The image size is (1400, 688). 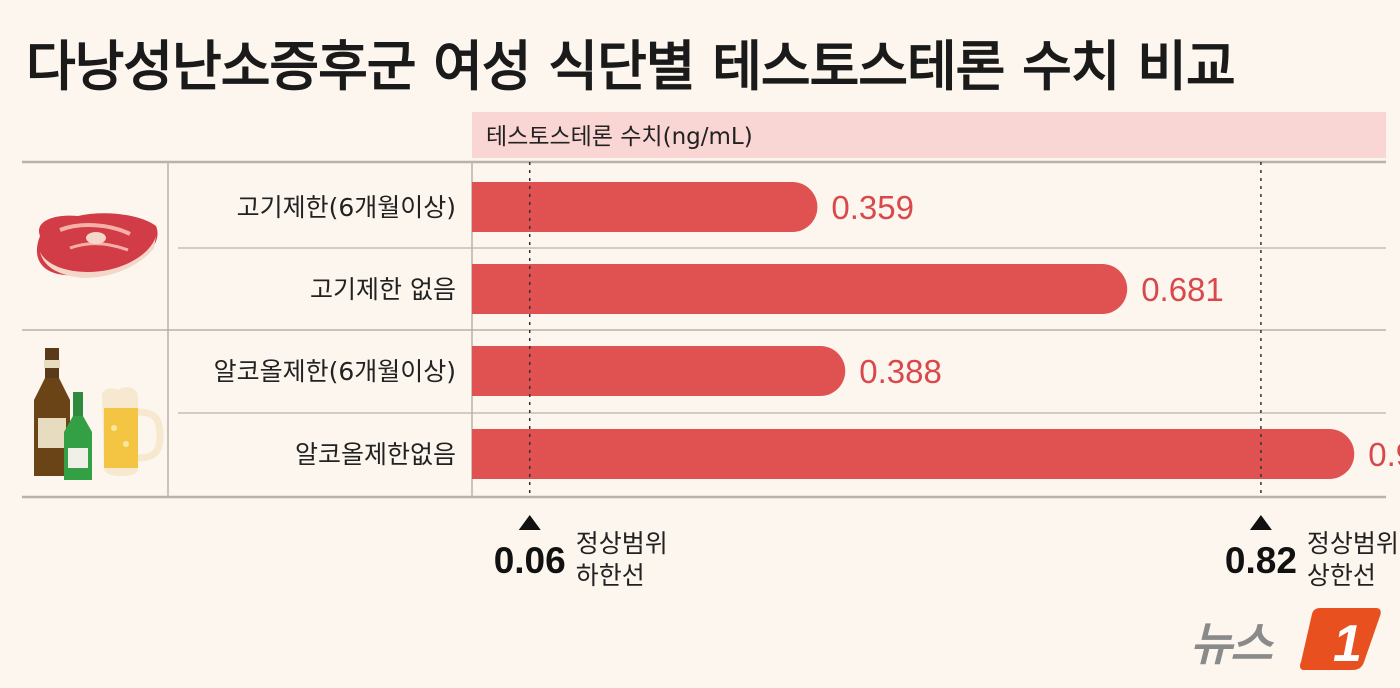 What do you see at coordinates (1231, 644) in the screenshot?
I see `logo-text: 뉴스` at bounding box center [1231, 644].